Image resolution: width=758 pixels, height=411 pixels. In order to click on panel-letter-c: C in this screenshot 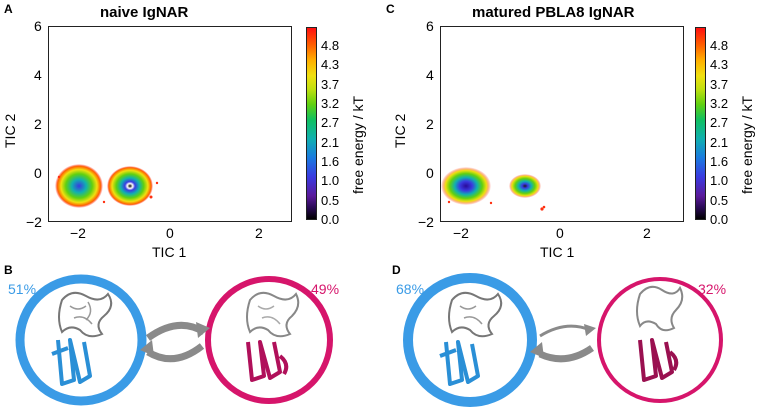, I will do `click(390, 9)`.